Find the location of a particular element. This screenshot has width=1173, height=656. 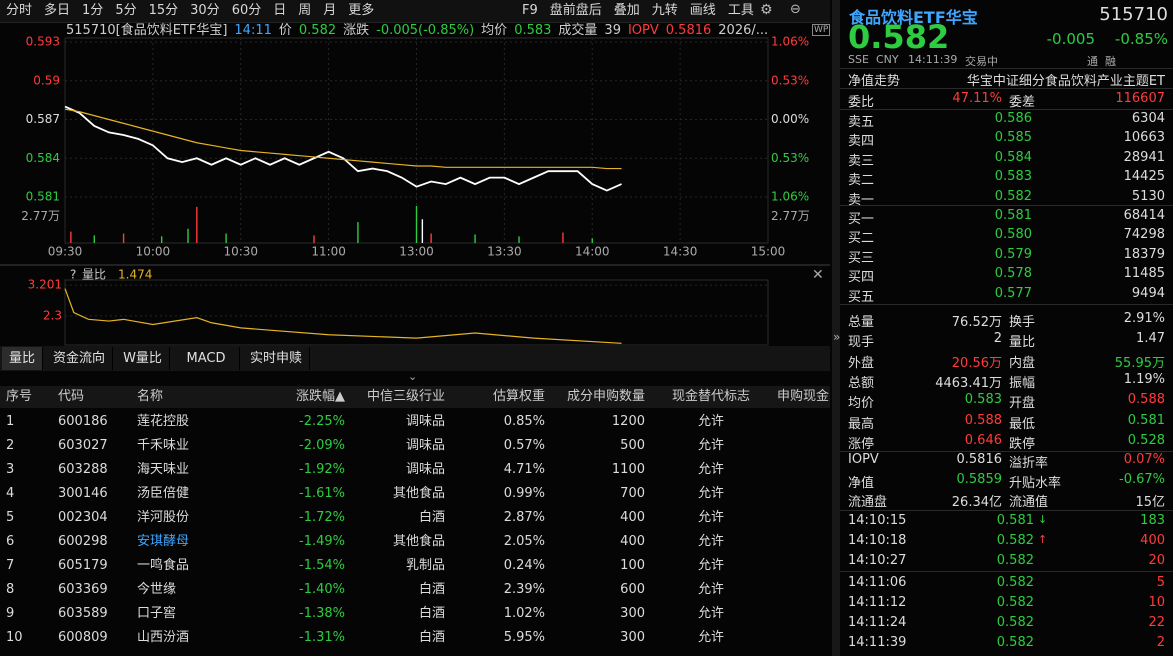

book-label: 买四 is located at coordinates (861, 278).